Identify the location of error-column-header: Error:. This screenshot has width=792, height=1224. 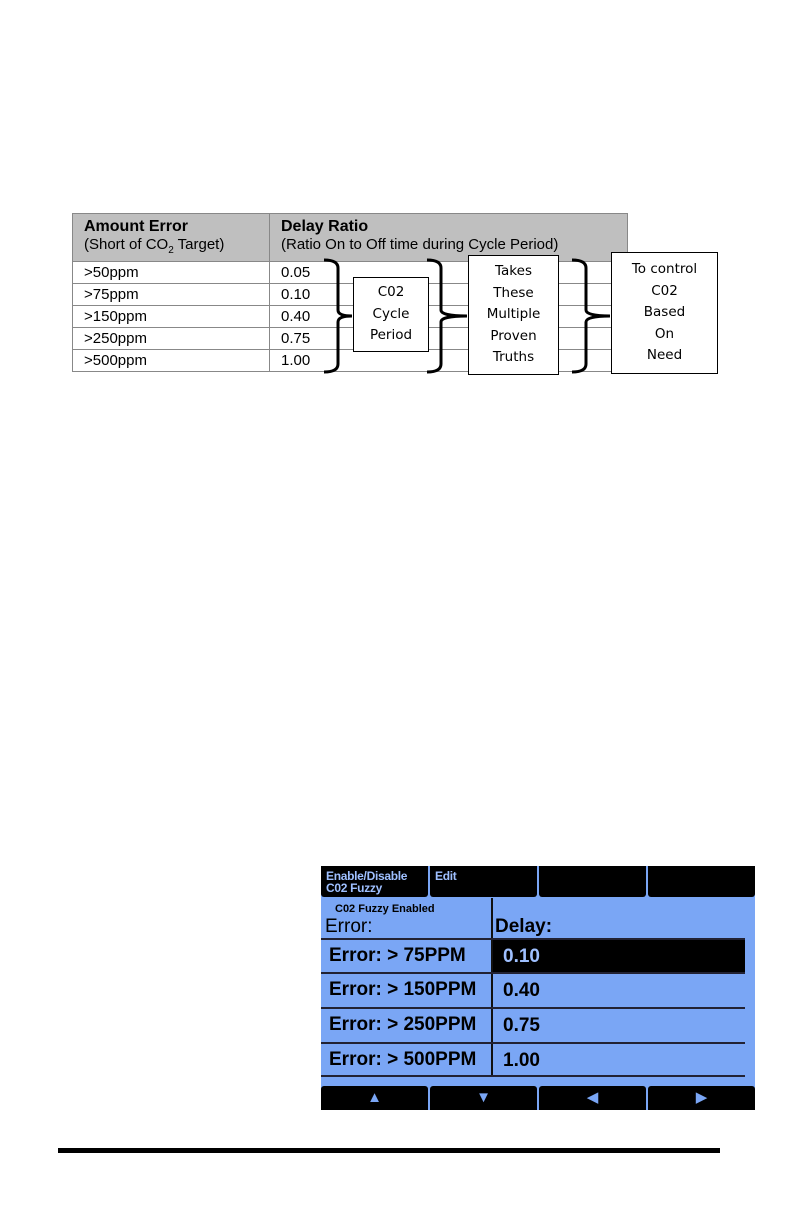
(349, 926).